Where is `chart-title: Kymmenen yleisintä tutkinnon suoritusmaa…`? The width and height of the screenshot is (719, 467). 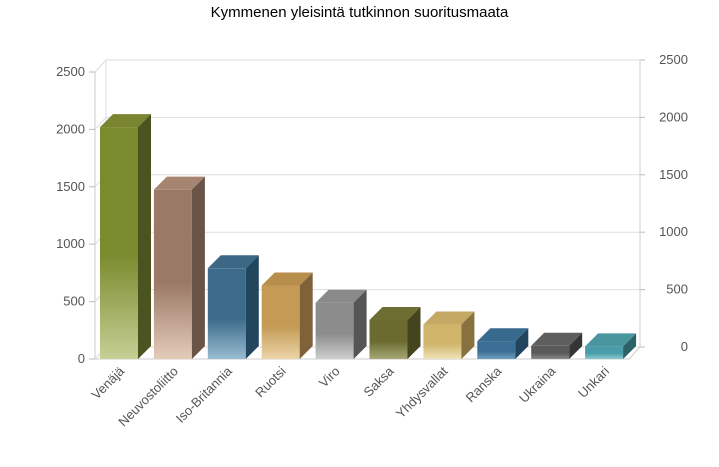 chart-title: Kymmenen yleisintä tutkinnon suoritusmaa… is located at coordinates (359, 12).